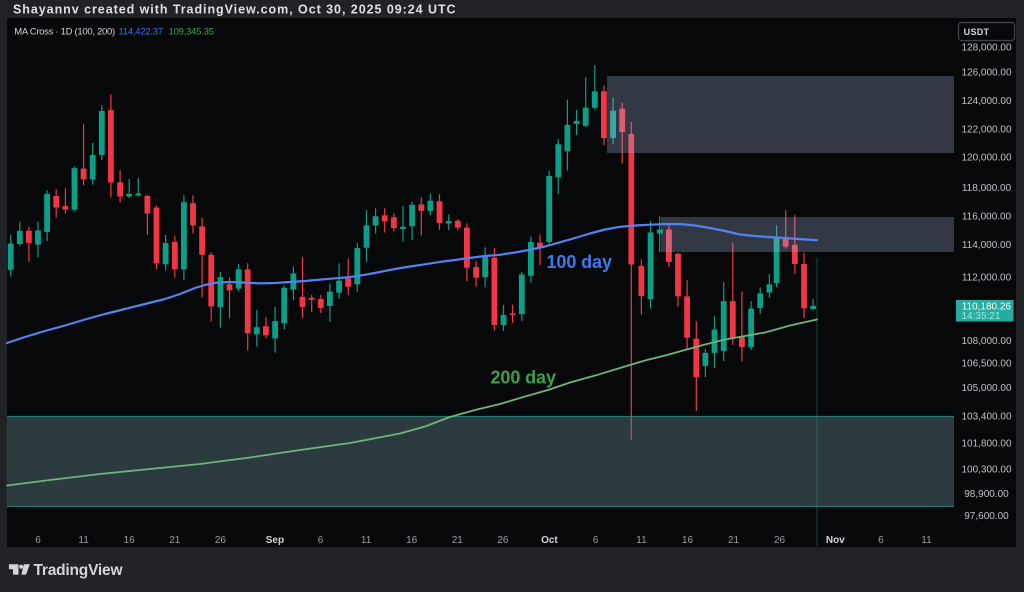  What do you see at coordinates (986, 516) in the screenshot?
I see `svg-text: 97,600.00` at bounding box center [986, 516].